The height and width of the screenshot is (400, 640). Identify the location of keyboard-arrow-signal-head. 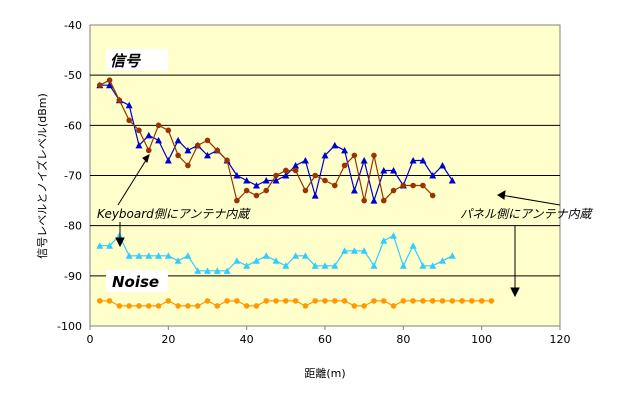
(146, 158).